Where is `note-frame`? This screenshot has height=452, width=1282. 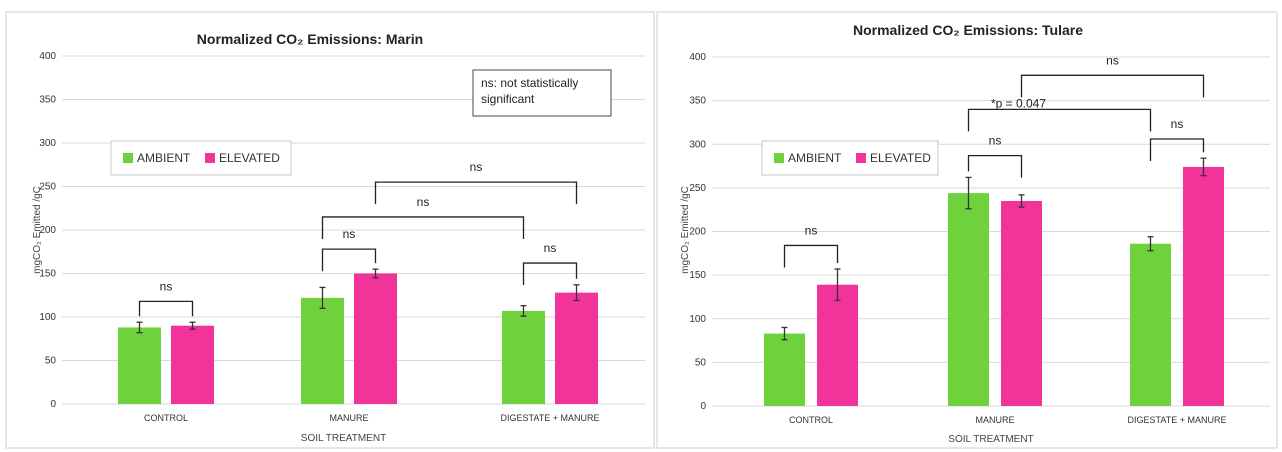
note-frame is located at coordinates (542, 93).